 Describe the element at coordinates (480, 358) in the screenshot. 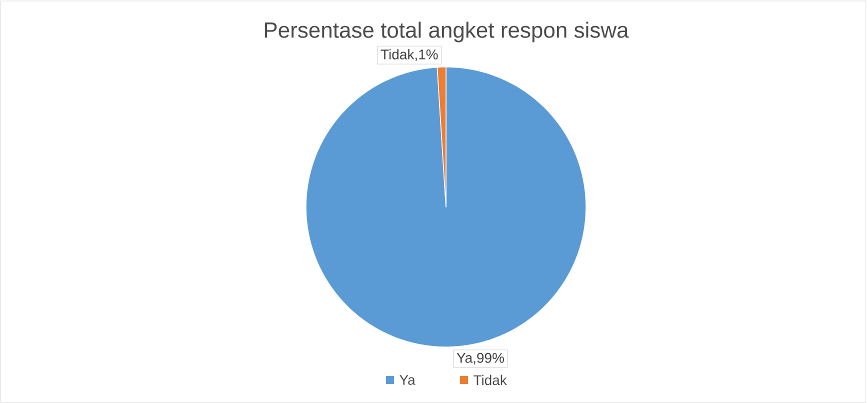

I see `data-label: Ya,99%` at that location.